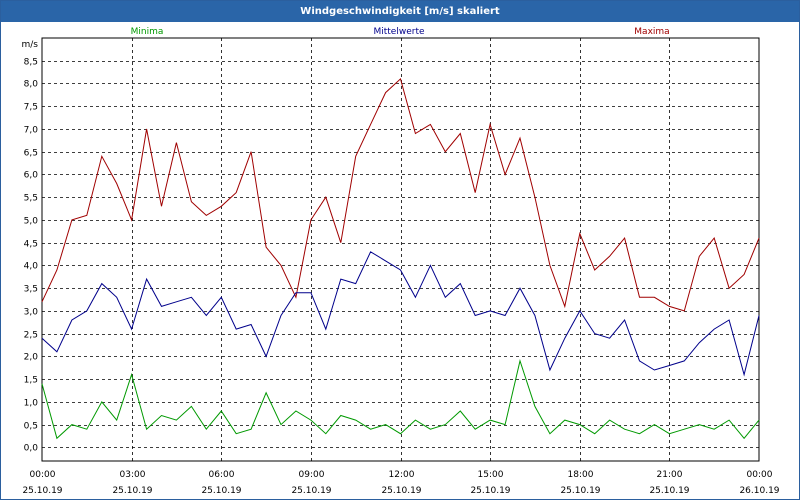 Image resolution: width=800 pixels, height=501 pixels. I want to click on x-tick-date: 26.10.19, so click(759, 491).